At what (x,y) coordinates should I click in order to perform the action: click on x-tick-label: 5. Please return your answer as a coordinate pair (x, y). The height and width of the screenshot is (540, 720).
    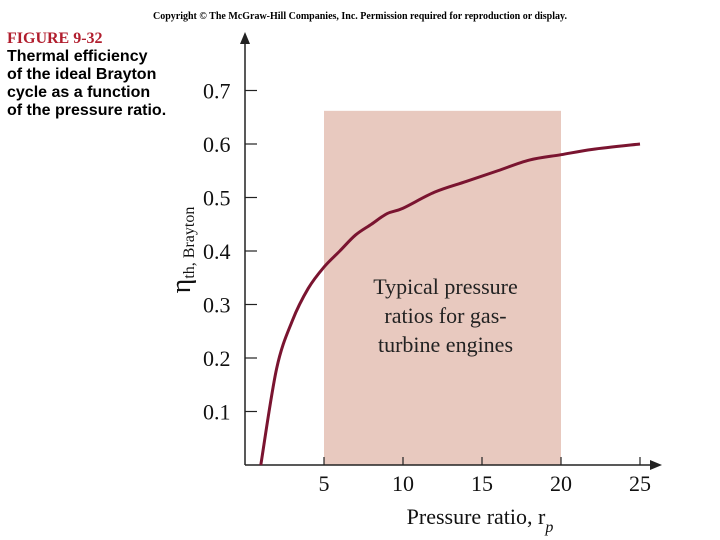
    Looking at the image, I should click on (324, 483).